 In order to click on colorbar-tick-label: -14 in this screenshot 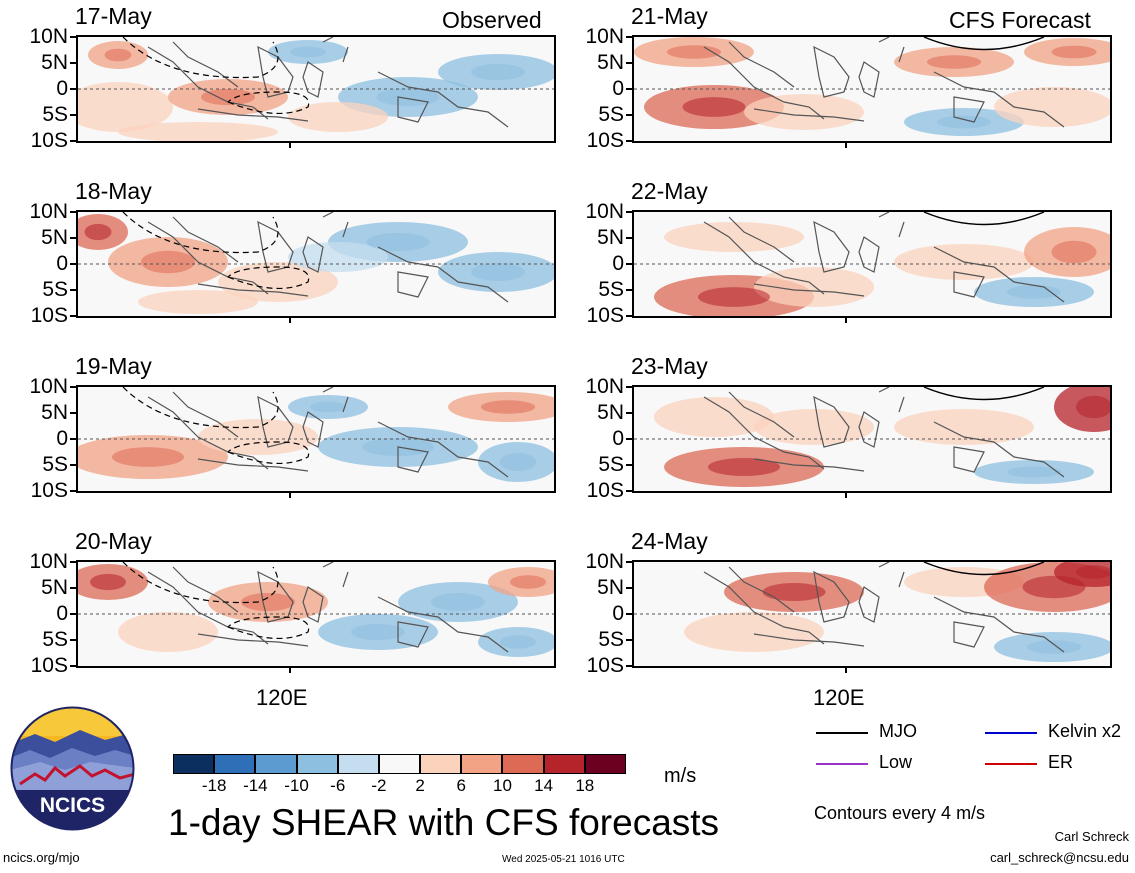, I will do `click(255, 785)`.